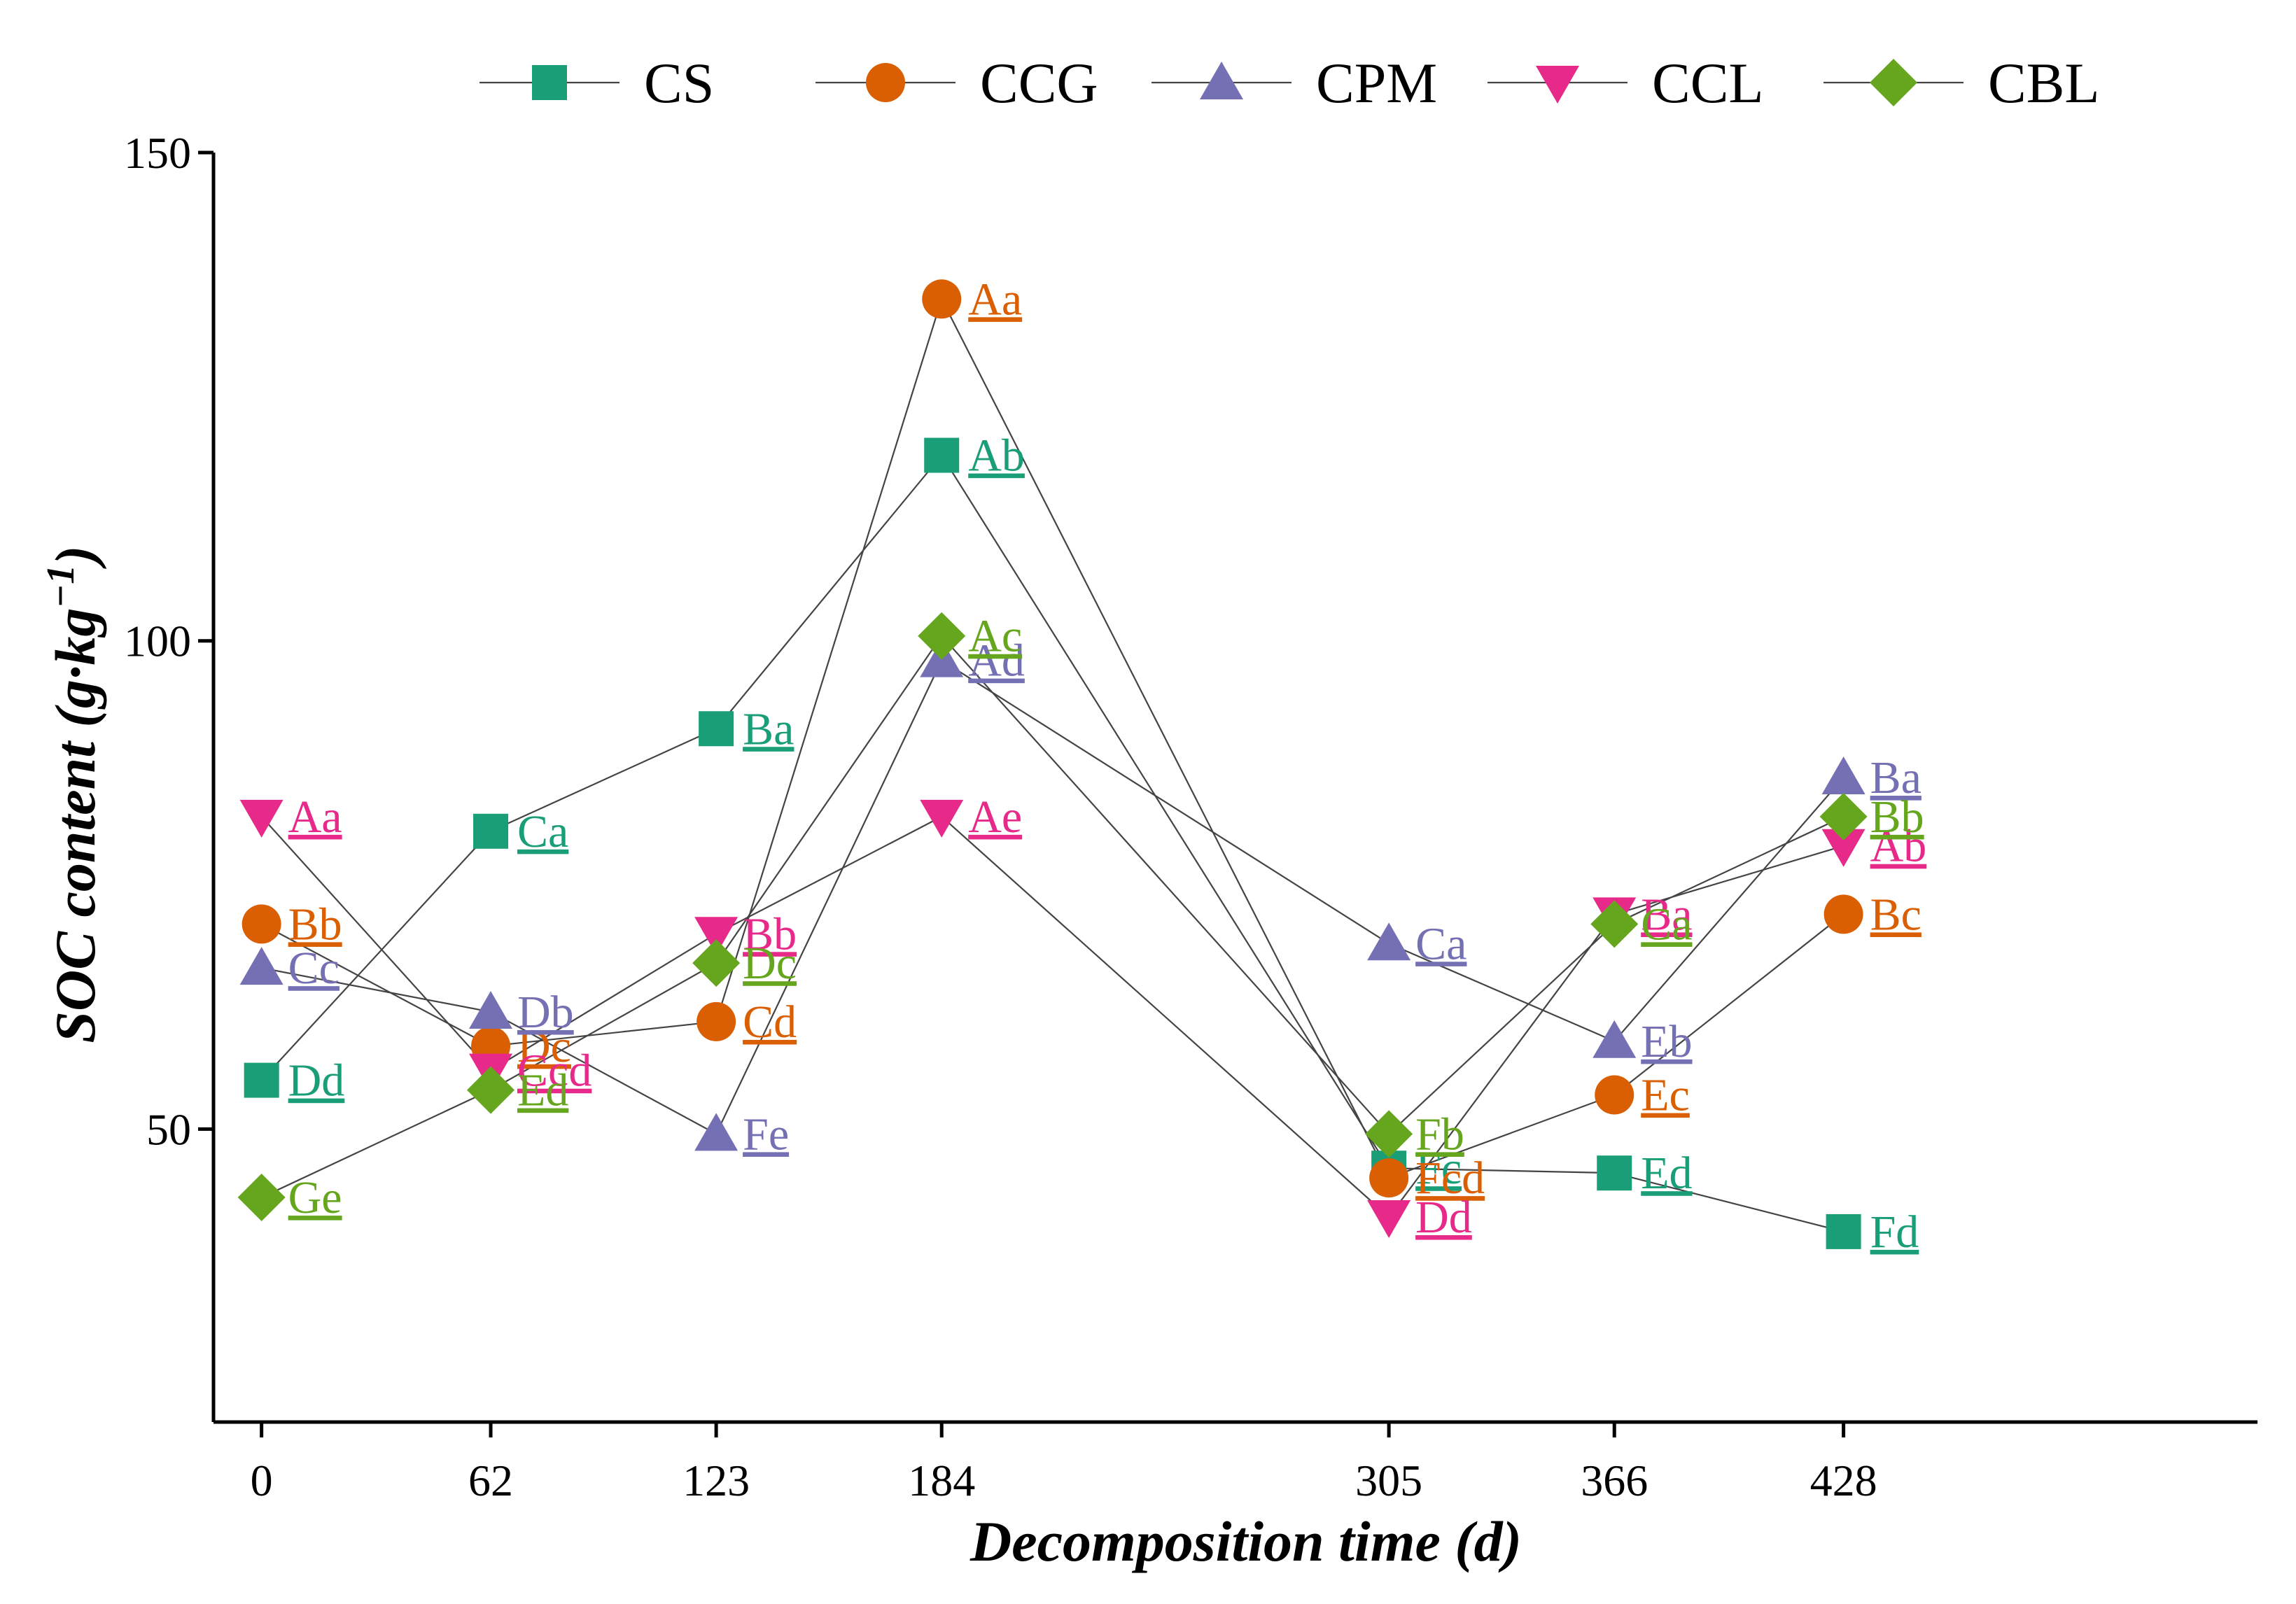 The image size is (2296, 1604). I want to click on x-axis-title: Decomposition time (d), so click(1245, 1541).